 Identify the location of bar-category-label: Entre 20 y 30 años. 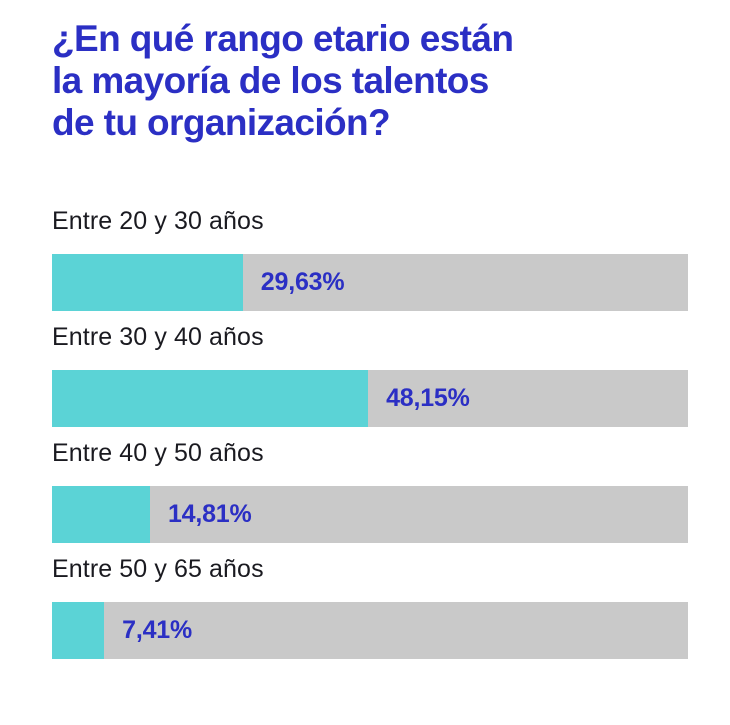
(158, 221).